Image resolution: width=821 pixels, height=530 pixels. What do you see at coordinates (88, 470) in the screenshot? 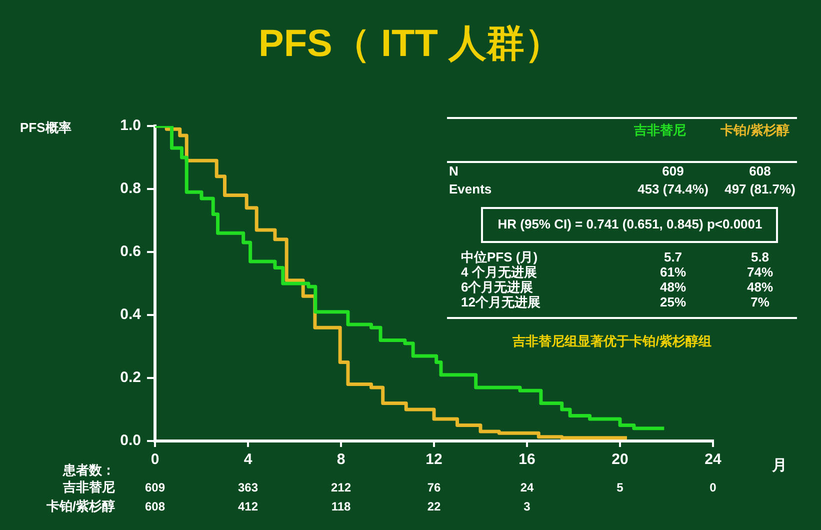
I see `text: 患者数：` at bounding box center [88, 470].